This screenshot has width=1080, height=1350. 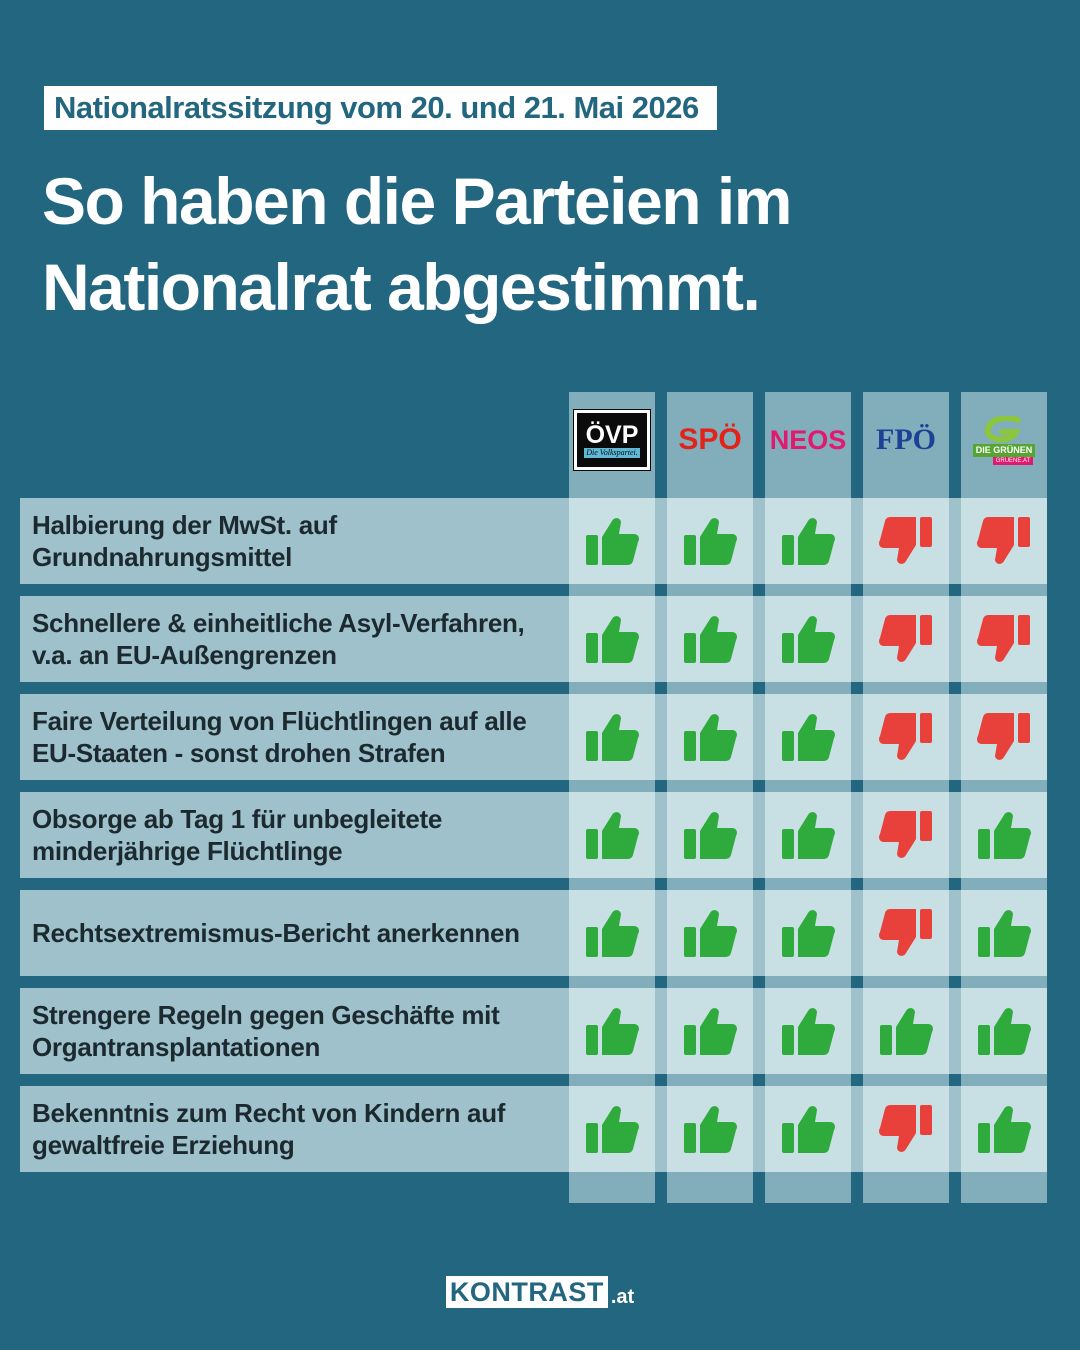 I want to click on vote-topic-line: Rechtsextremismus-Bericht anerkennen, so click(x=276, y=933).